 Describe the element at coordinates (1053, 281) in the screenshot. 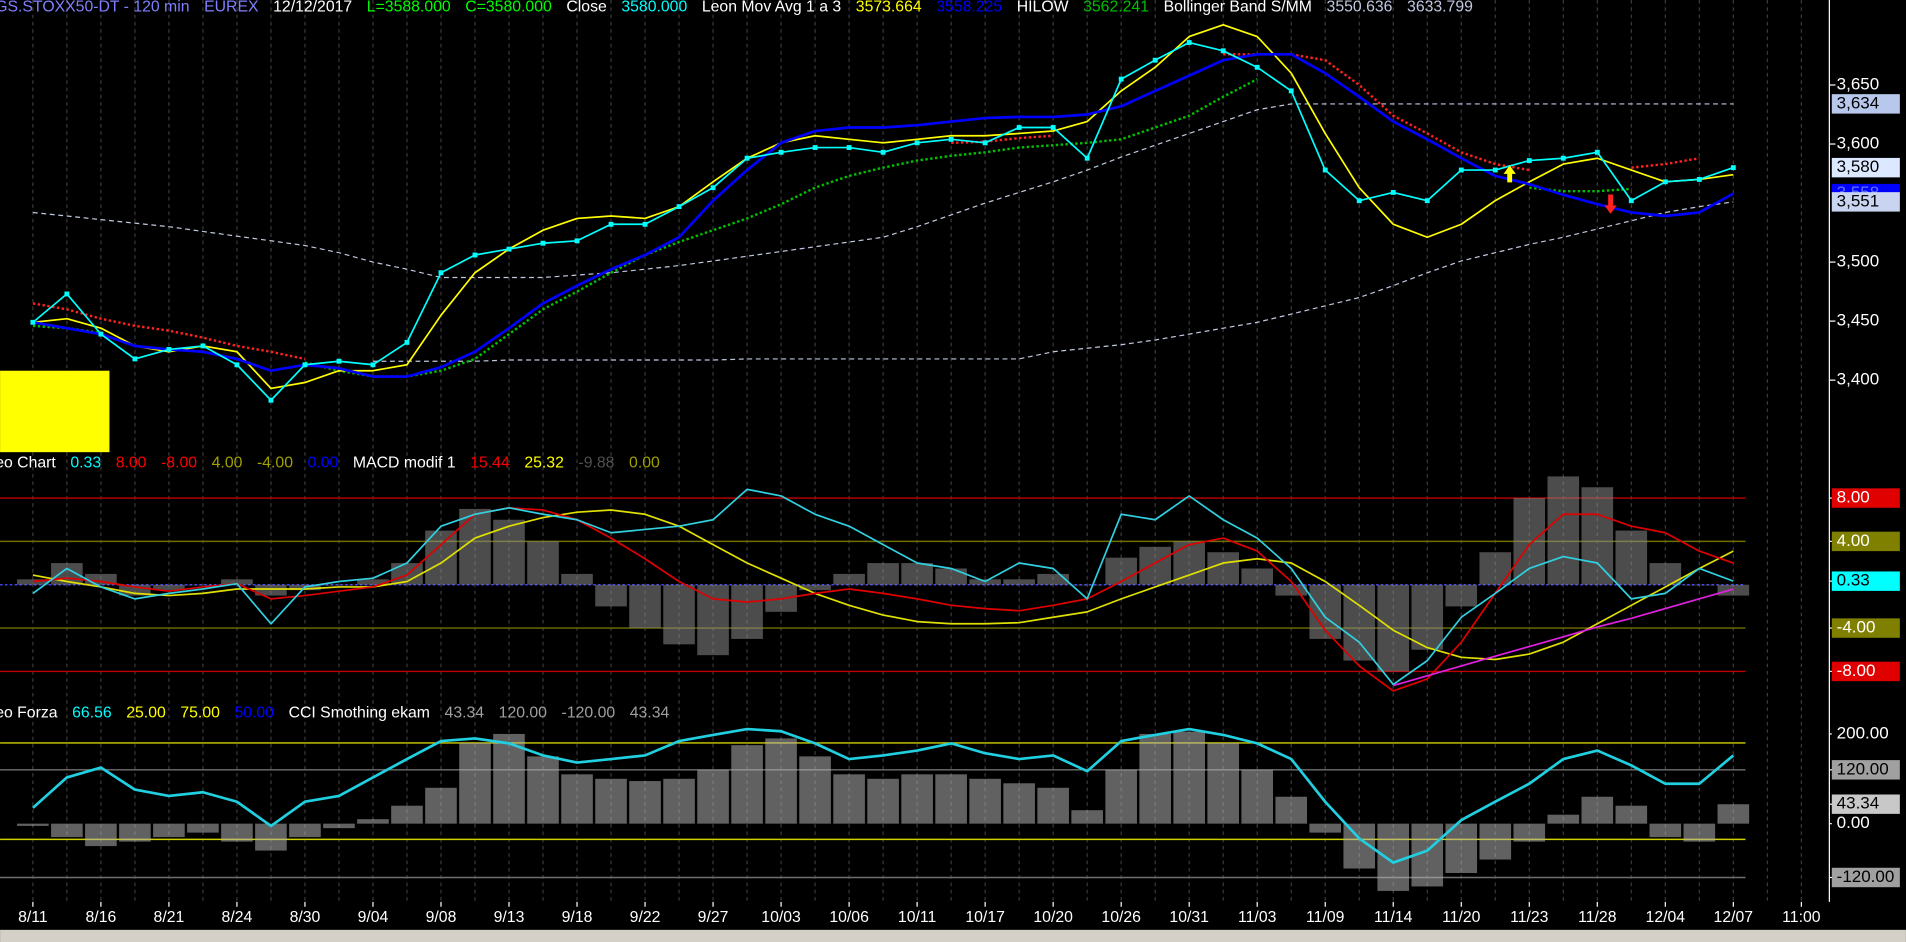

I see `series-line` at that location.